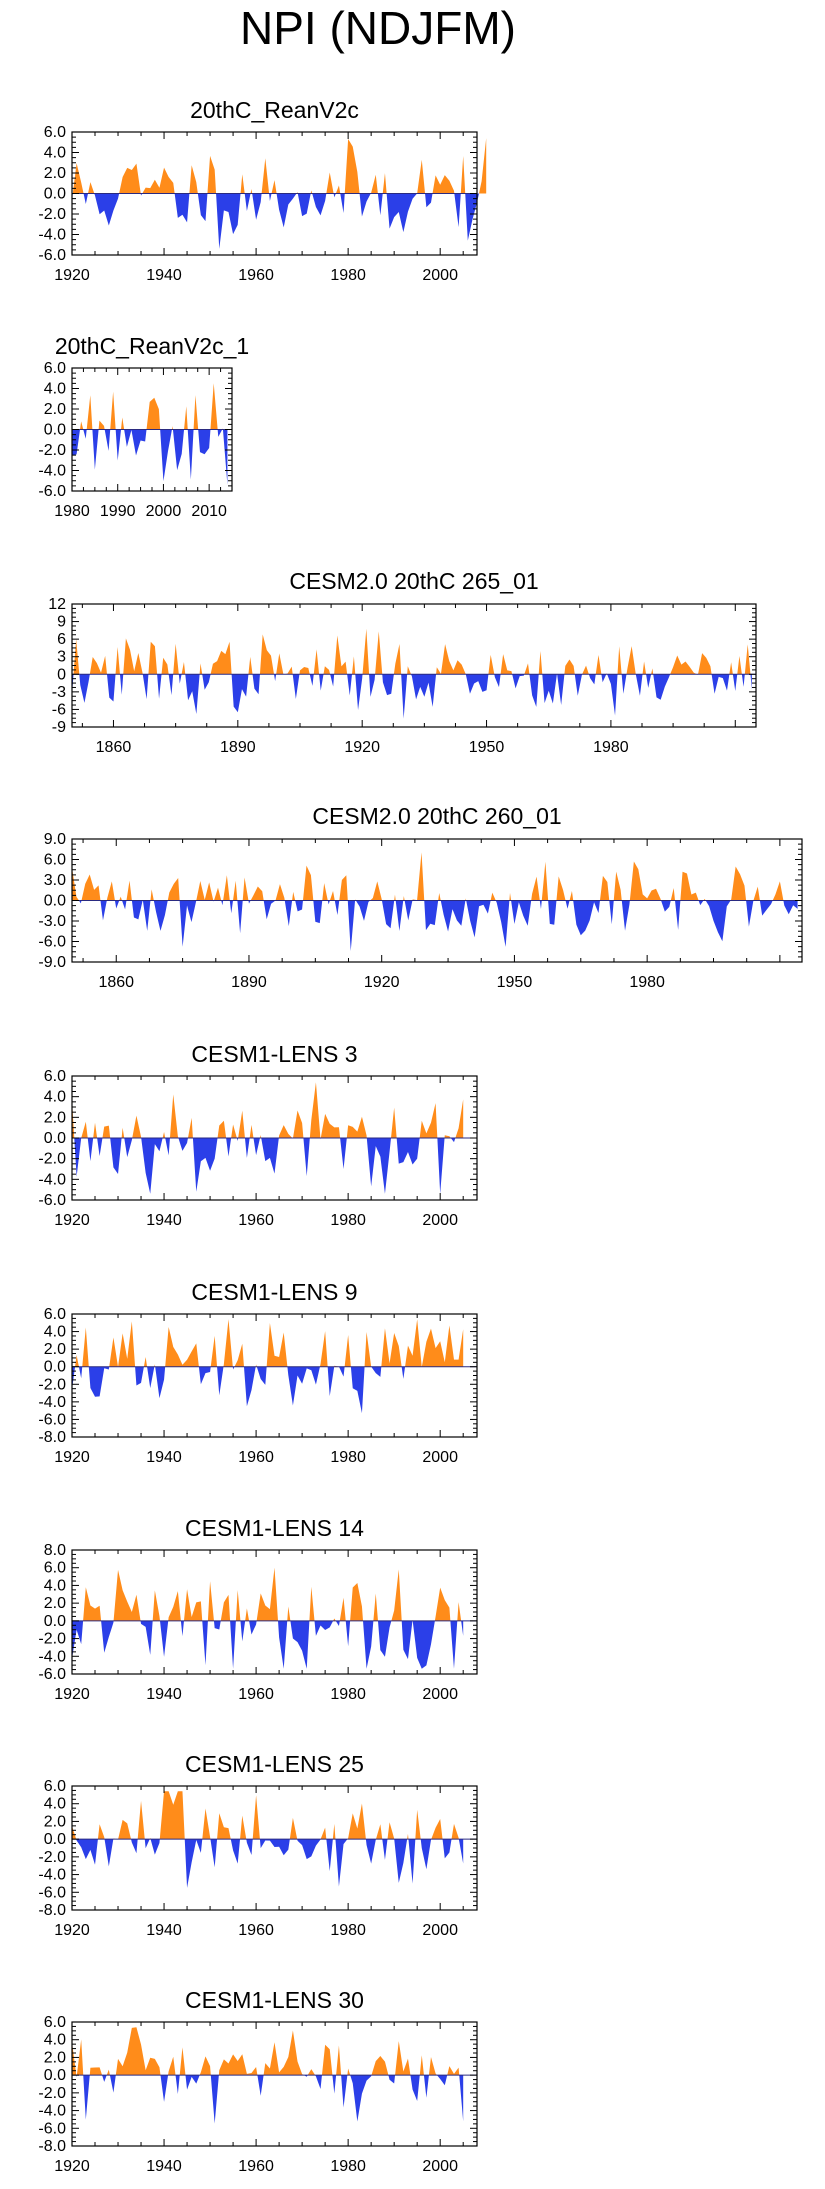 The image size is (825, 2189). Describe the element at coordinates (274, 1292) in the screenshot. I see `chart-title: CESM1-LENS 9` at that location.